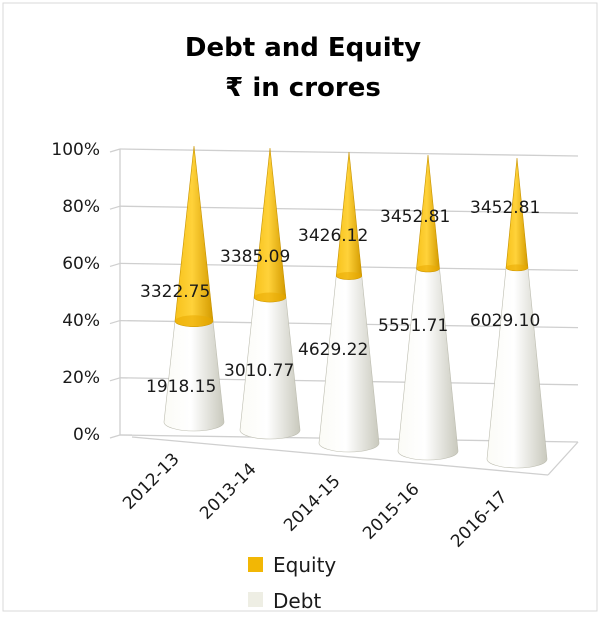  I want to click on y-tick-0: 0%, so click(86, 435).